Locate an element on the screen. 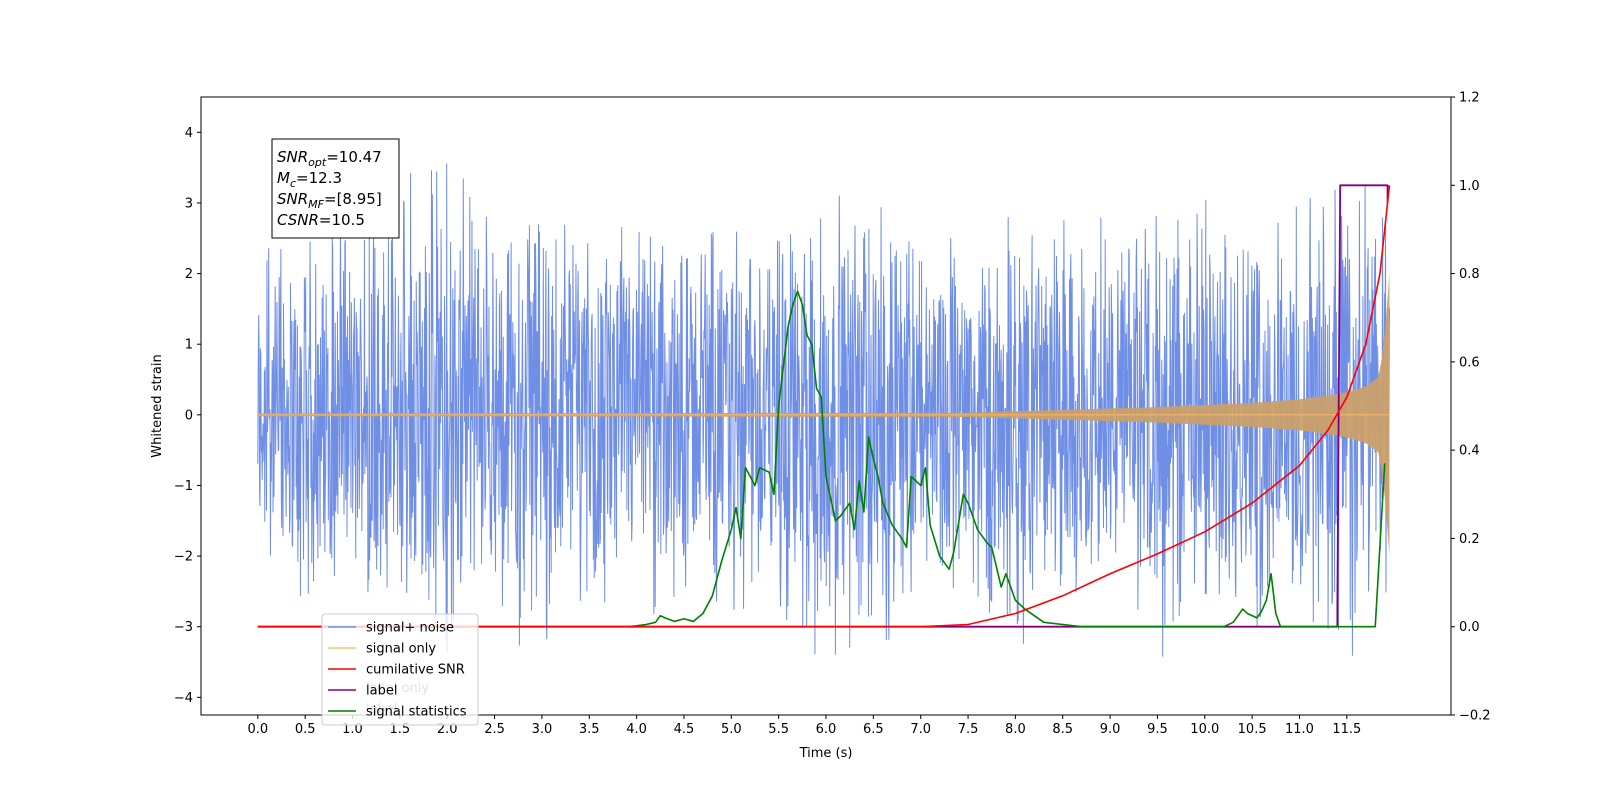 The image size is (1600, 804). y2-axis: −0.2 0.0 0.2 0.4 0.6 0.8 1.0 1.2 is located at coordinates (1471, 407).